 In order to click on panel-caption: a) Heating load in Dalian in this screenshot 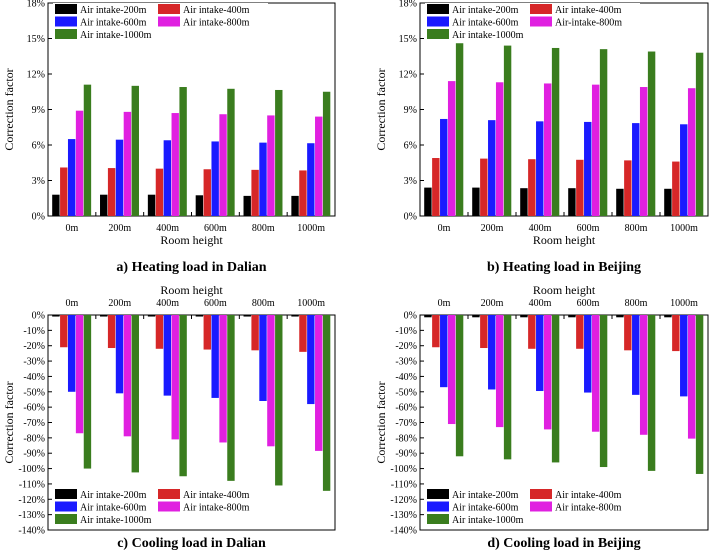, I will do `click(191, 267)`.